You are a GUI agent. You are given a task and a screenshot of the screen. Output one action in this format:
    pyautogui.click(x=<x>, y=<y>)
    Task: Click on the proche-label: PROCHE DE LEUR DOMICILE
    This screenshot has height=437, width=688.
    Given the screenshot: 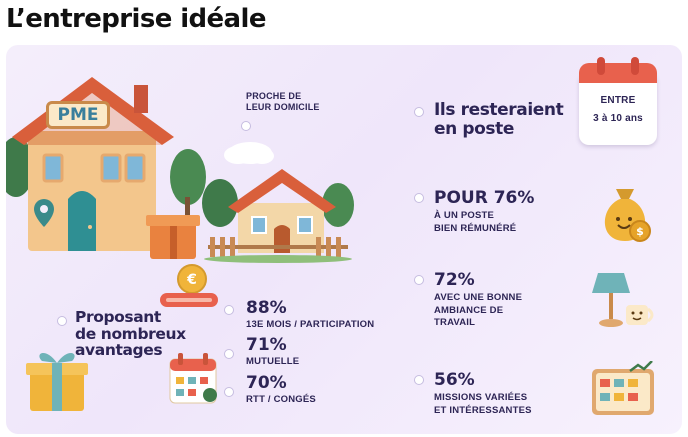 What is the action you would take?
    pyautogui.click(x=283, y=101)
    